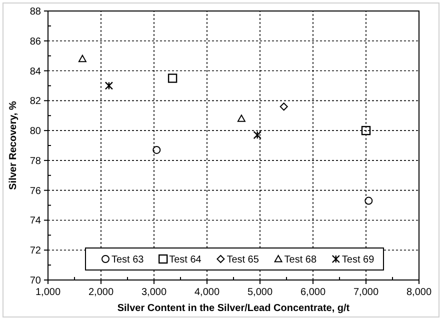  Describe the element at coordinates (48, 292) in the screenshot. I see `x-tick-label: 1,000` at that location.